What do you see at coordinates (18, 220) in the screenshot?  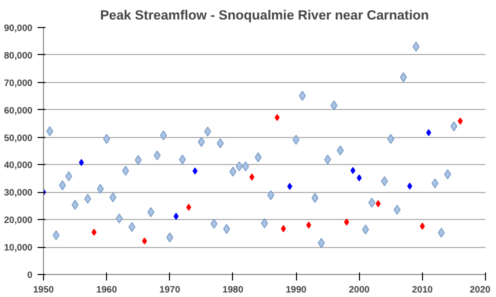 I see `y-tick-label: 20,000` at bounding box center [18, 220].